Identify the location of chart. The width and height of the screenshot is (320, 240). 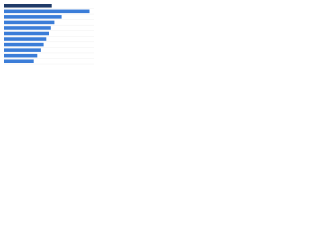
(50, 35).